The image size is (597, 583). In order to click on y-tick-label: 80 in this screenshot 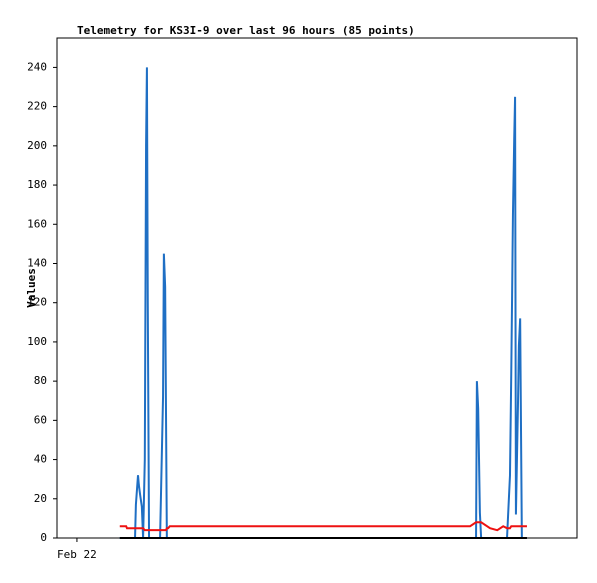, I will do `click(40, 380)`.